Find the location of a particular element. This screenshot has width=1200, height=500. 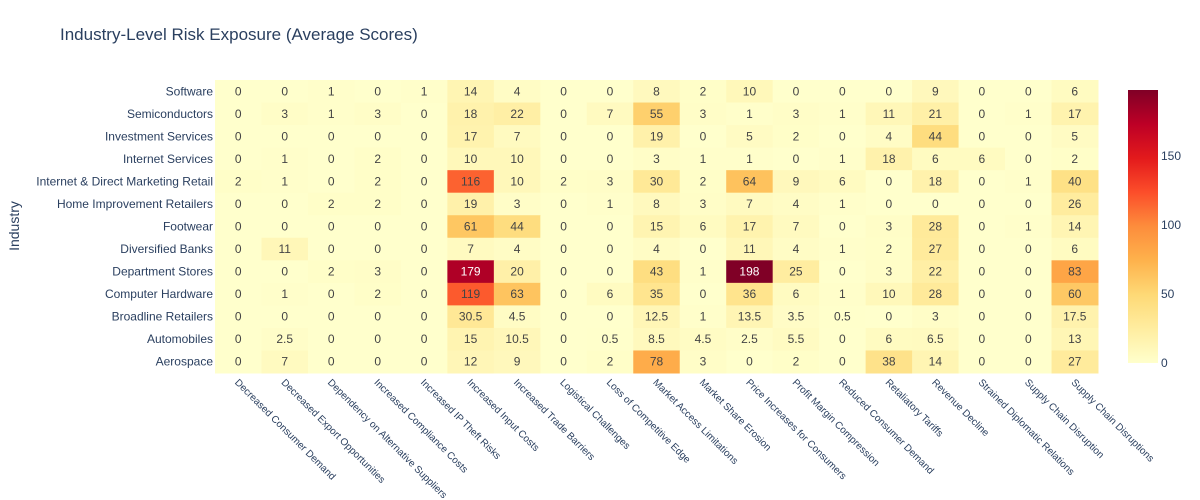

colorbar-gradient is located at coordinates (1143, 226).